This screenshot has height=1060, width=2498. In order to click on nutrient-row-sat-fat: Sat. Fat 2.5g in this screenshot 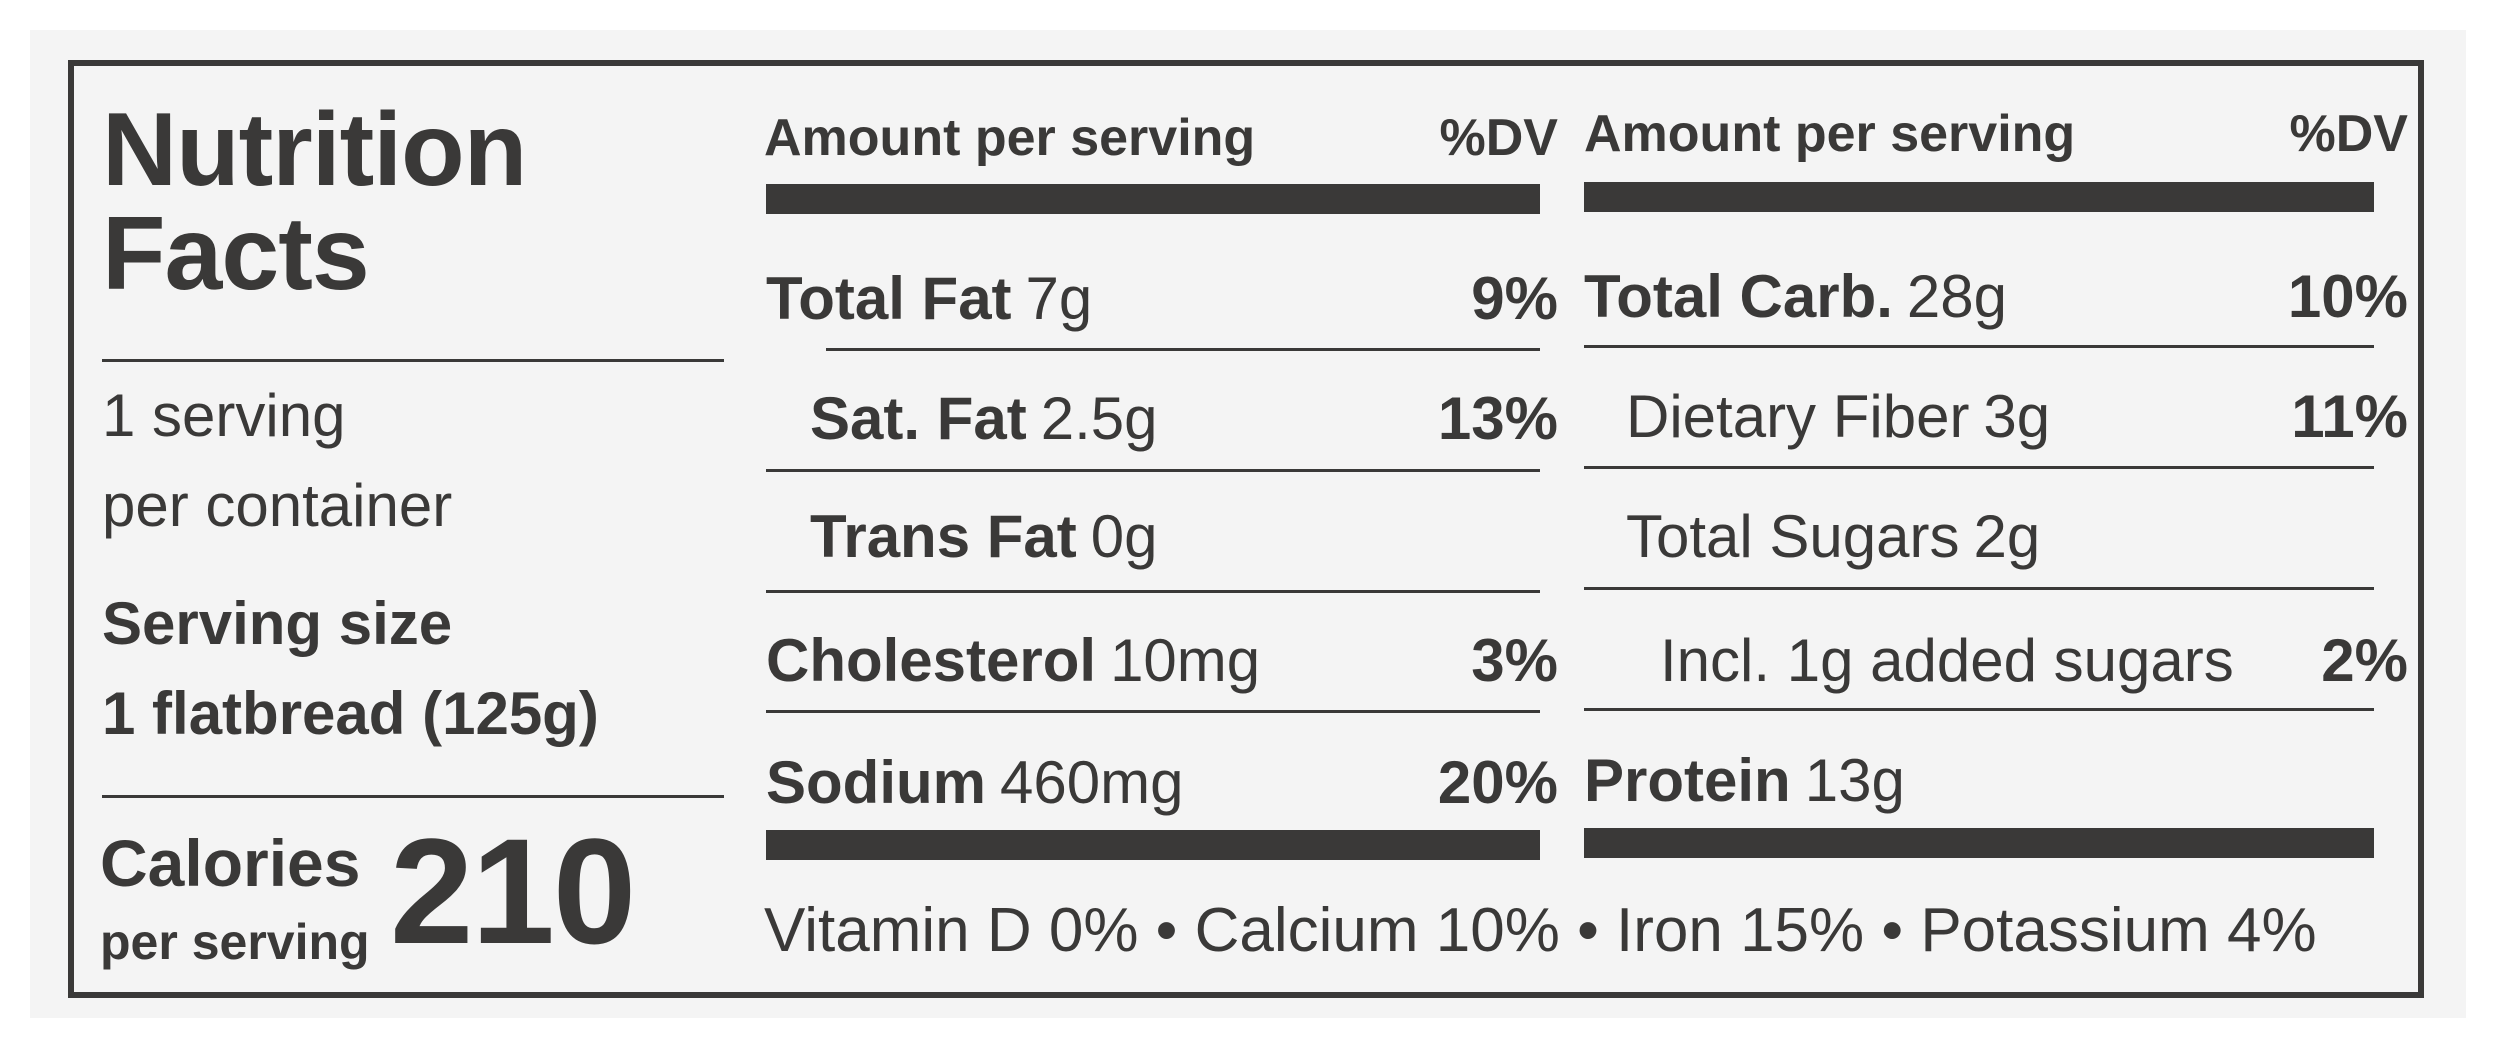, I will do `click(984, 419)`.